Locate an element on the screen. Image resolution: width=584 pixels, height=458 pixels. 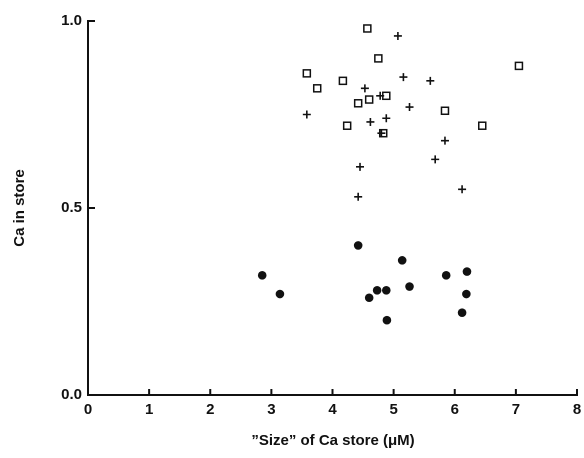
x-tick-label: 0 is located at coordinates (88, 409).